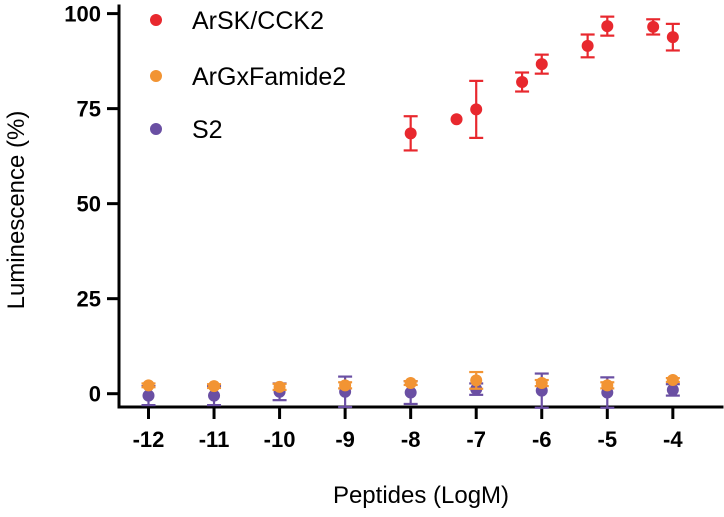 Image resolution: width=724 pixels, height=517 pixels. Describe the element at coordinates (258, 21) in the screenshot. I see `legend-label: ArSK/CCK2` at that location.